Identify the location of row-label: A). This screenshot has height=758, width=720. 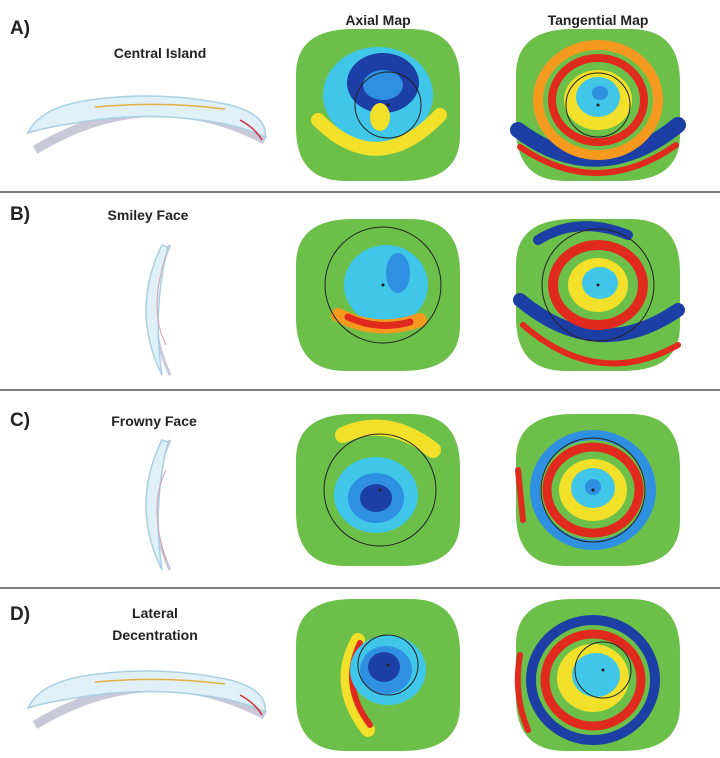
(20, 28).